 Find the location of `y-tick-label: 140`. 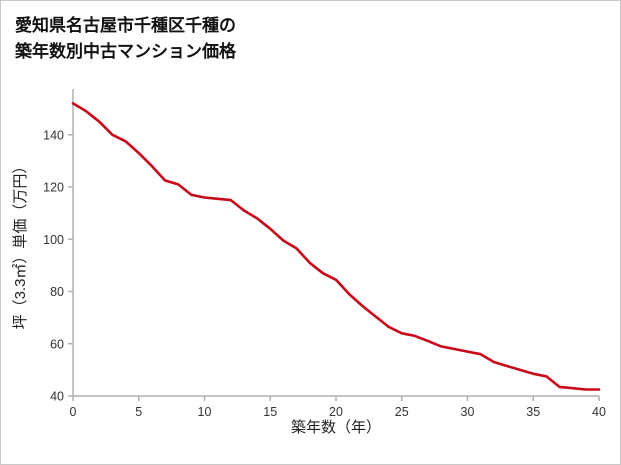

y-tick-label: 140 is located at coordinates (53, 135).